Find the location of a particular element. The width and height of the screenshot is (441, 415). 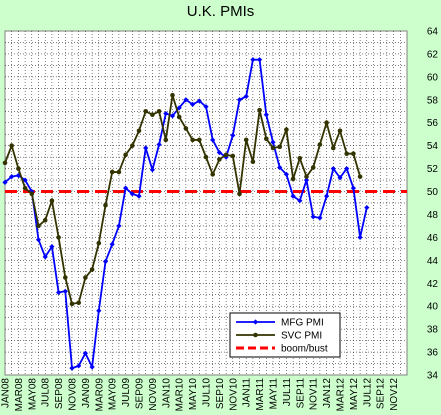

x-tick-label: SEP10 is located at coordinates (220, 394).